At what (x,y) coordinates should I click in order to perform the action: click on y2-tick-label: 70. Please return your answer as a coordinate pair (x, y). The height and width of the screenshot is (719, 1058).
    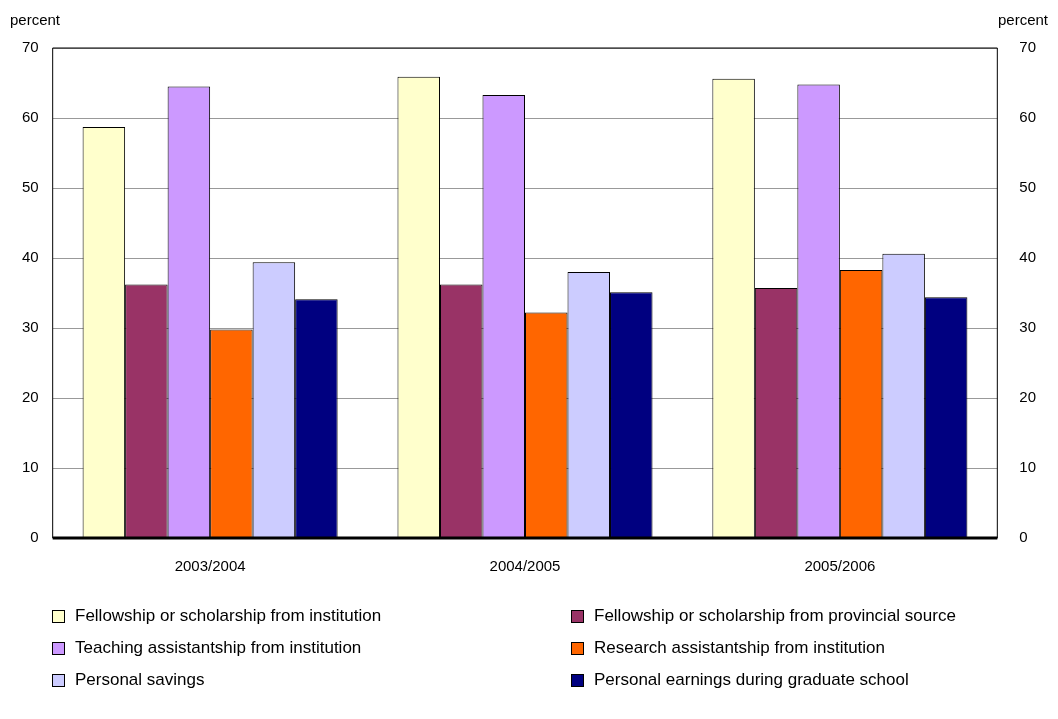
    Looking at the image, I should click on (1027, 47).